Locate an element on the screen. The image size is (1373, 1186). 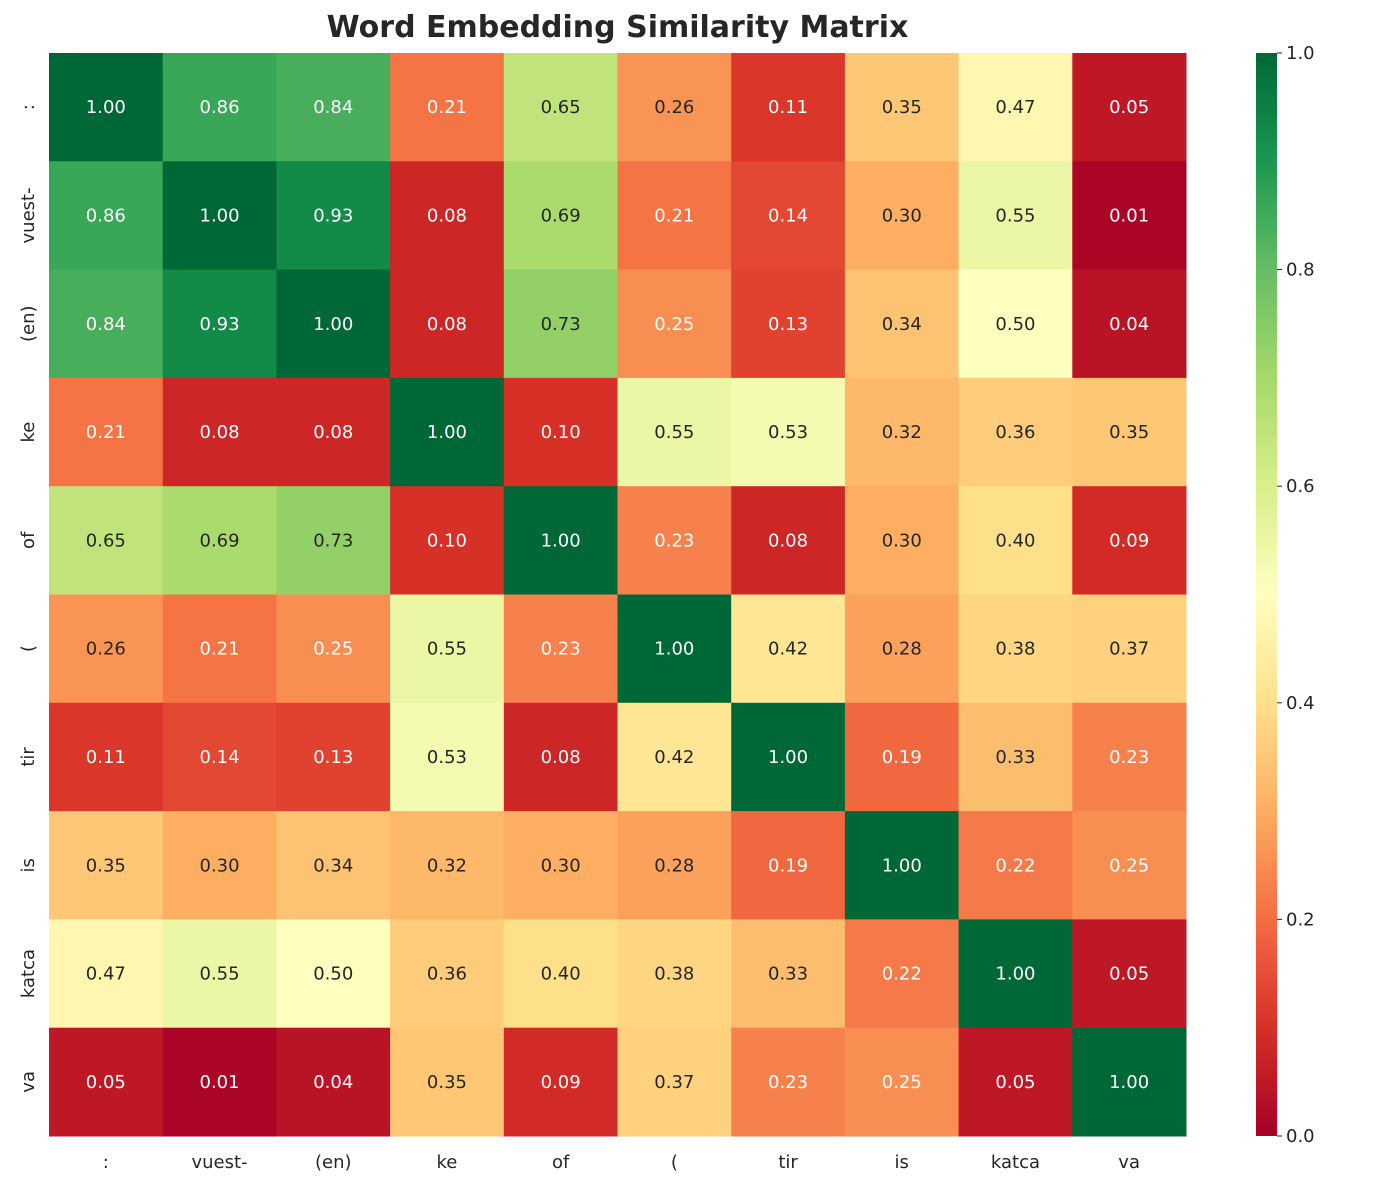
cell-label: 0.65 is located at coordinates (561, 107).